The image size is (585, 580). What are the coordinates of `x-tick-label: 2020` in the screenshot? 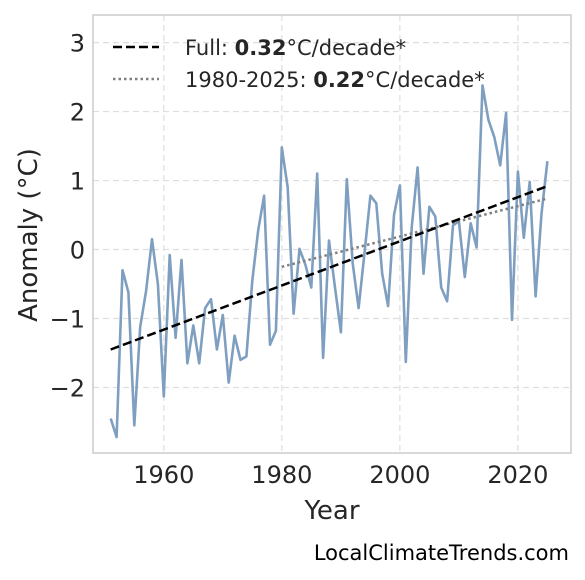 It's located at (517, 475).